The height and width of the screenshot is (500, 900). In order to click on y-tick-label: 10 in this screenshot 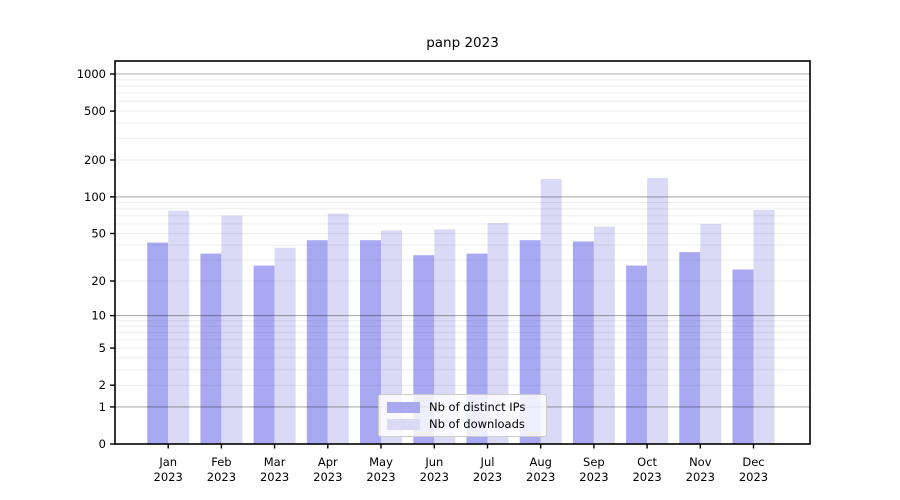, I will do `click(98, 316)`.